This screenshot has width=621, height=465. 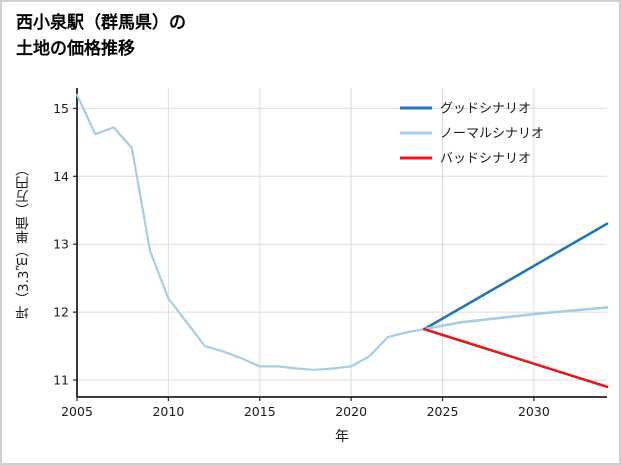 I want to click on x-tick-label: 2020, so click(x=351, y=411).